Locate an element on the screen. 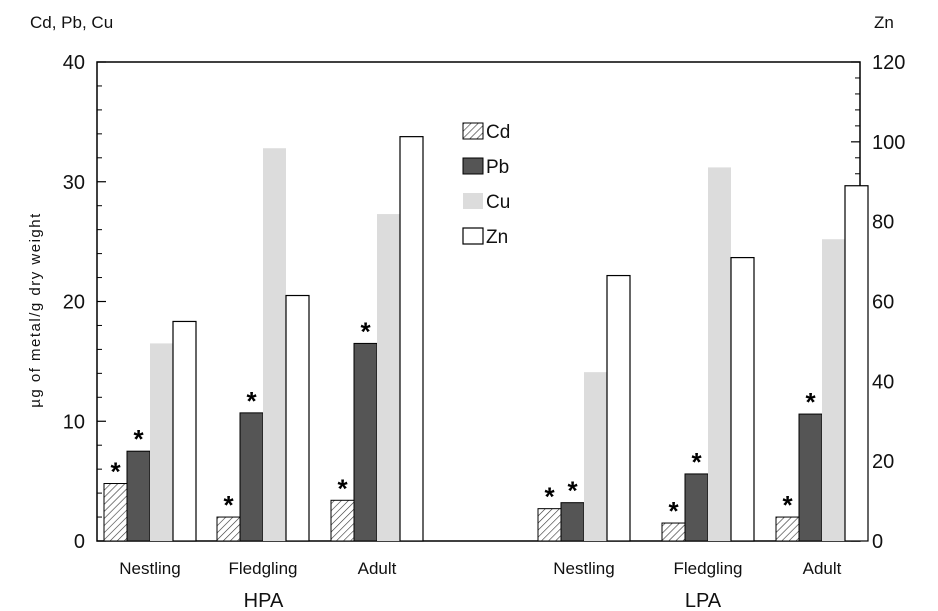  bar-hpa-fledgling-cu is located at coordinates (274, 344).